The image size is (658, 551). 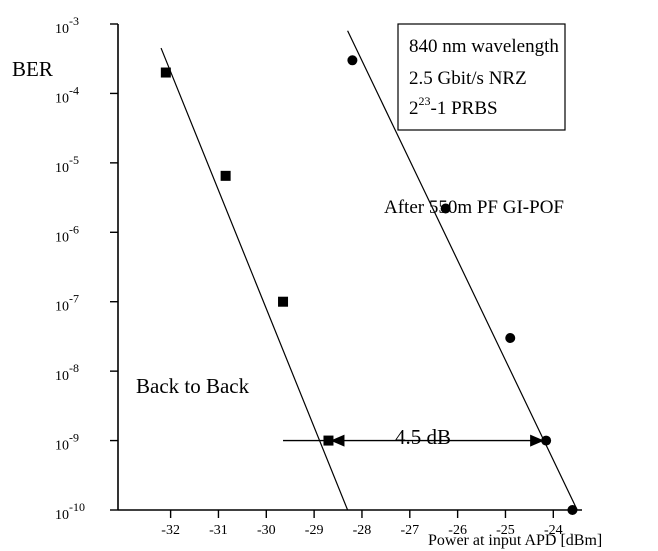 I want to click on y-tick-label: 10⁻⁷, so click(x=67, y=303).